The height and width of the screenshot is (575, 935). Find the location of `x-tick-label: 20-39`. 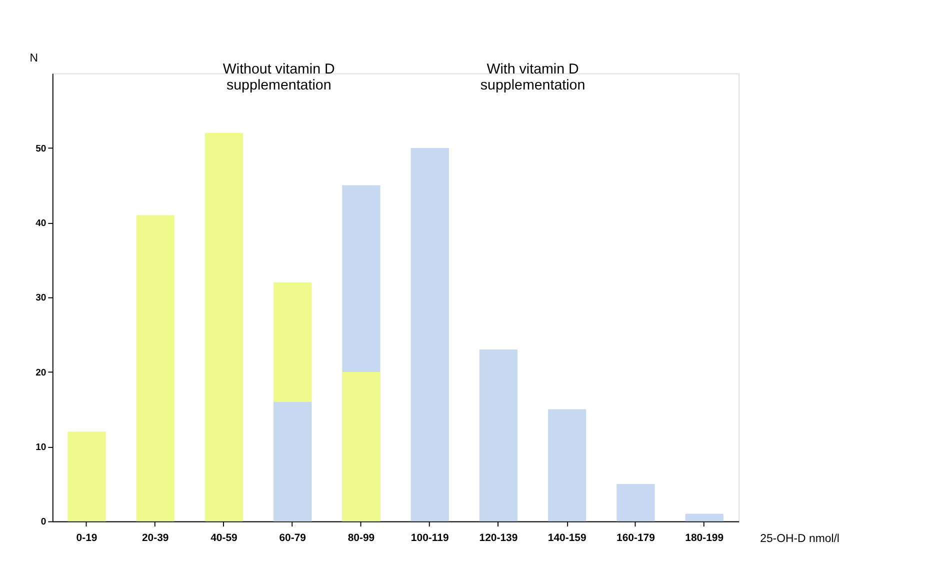

x-tick-label: 20-39 is located at coordinates (155, 538).